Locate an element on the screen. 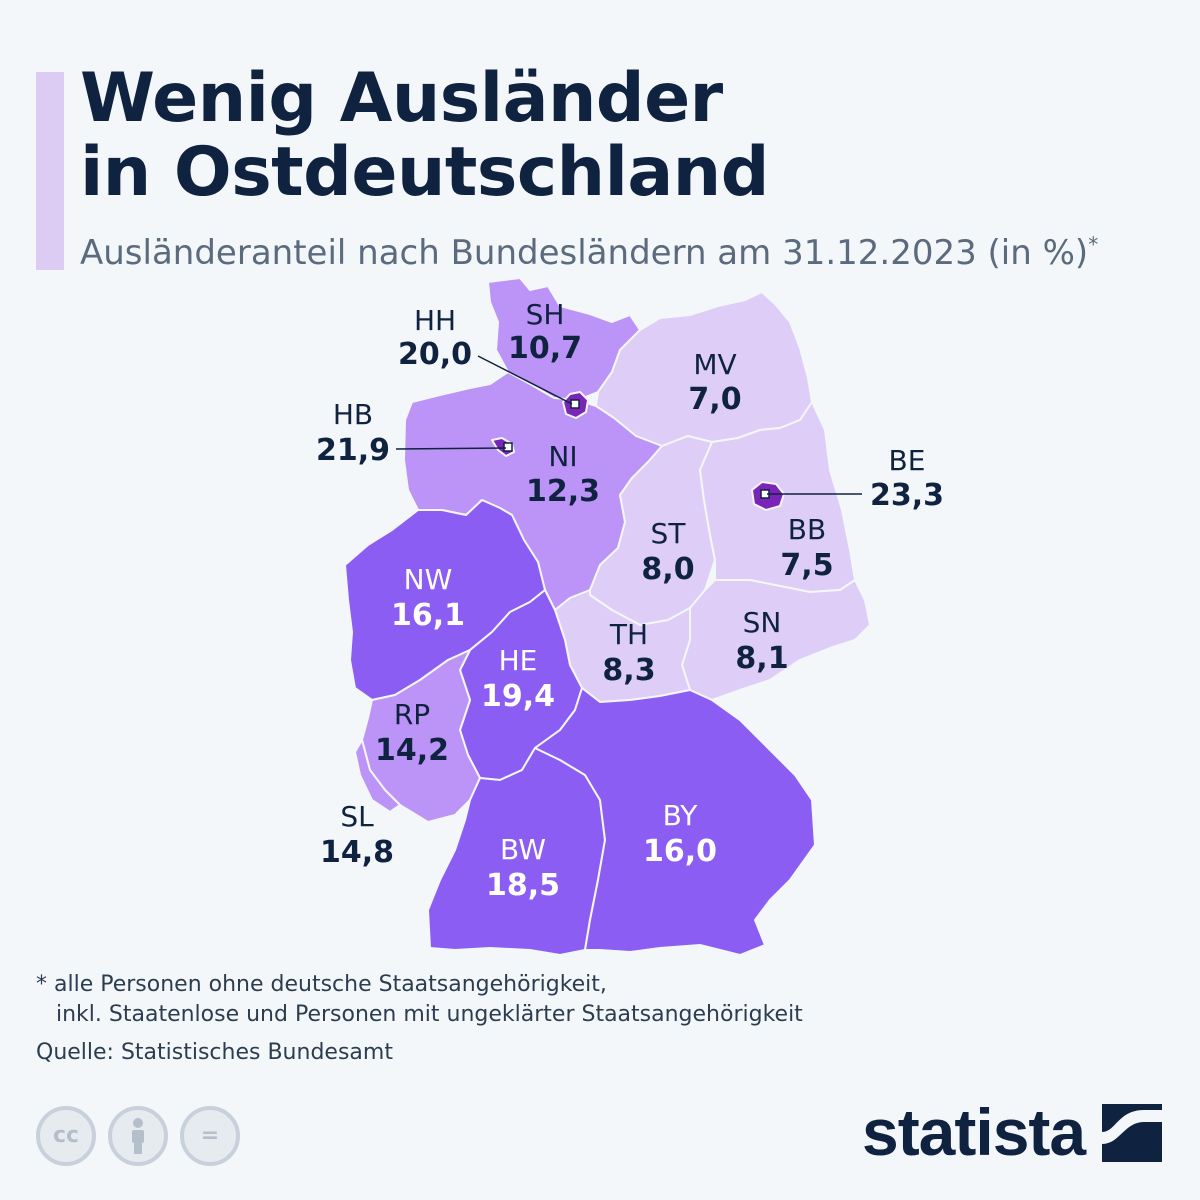  value-BY: 16,0 is located at coordinates (680, 851).